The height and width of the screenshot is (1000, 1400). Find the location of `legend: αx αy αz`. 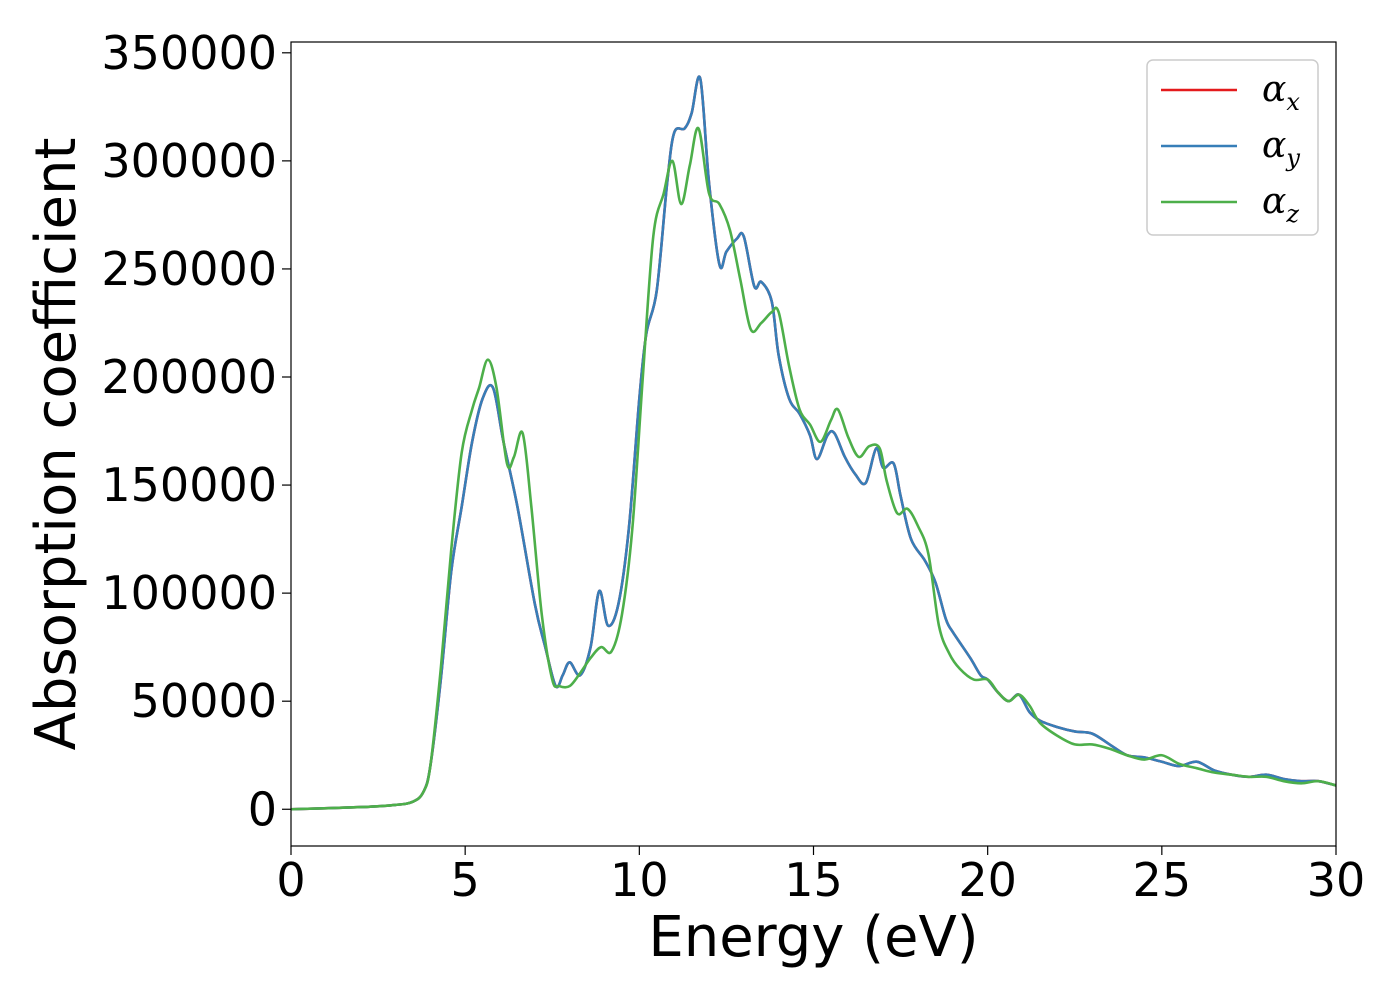

legend: αx αy αz is located at coordinates (1232, 147).